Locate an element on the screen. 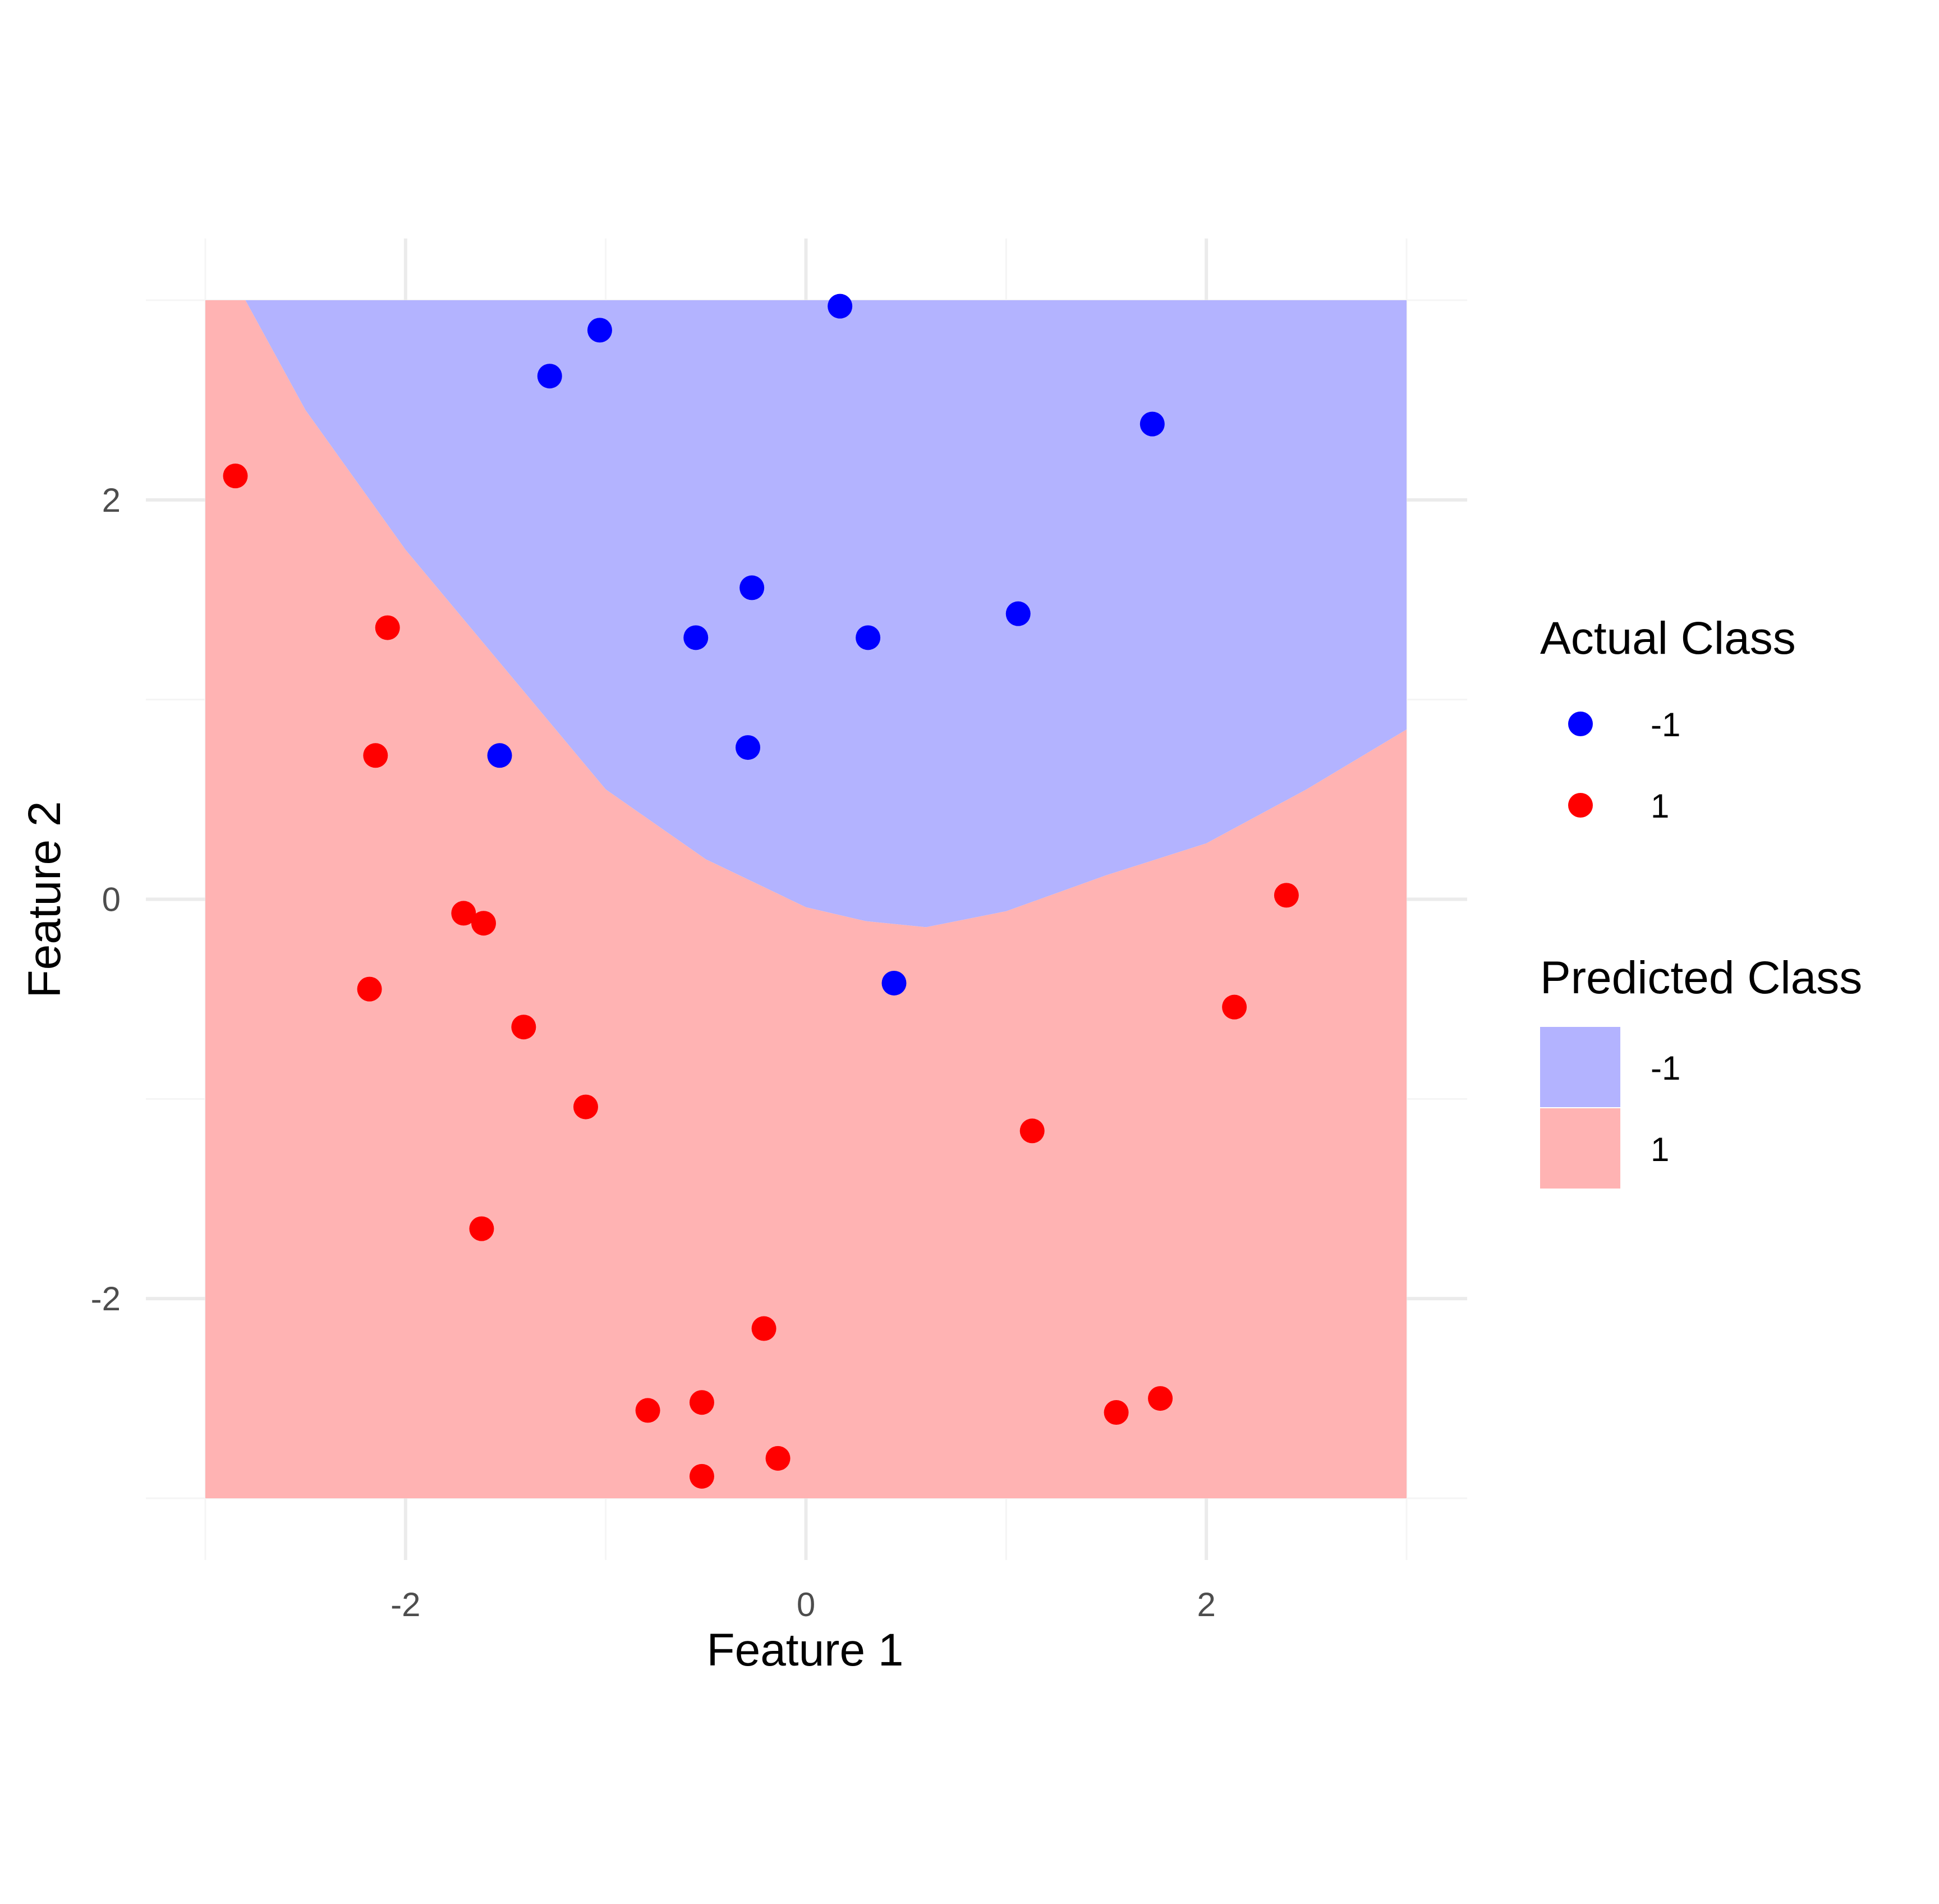 Image resolution: width=1939 pixels, height=1904 pixels. legend-title-predicted-class: Predicted Class is located at coordinates (1701, 977).